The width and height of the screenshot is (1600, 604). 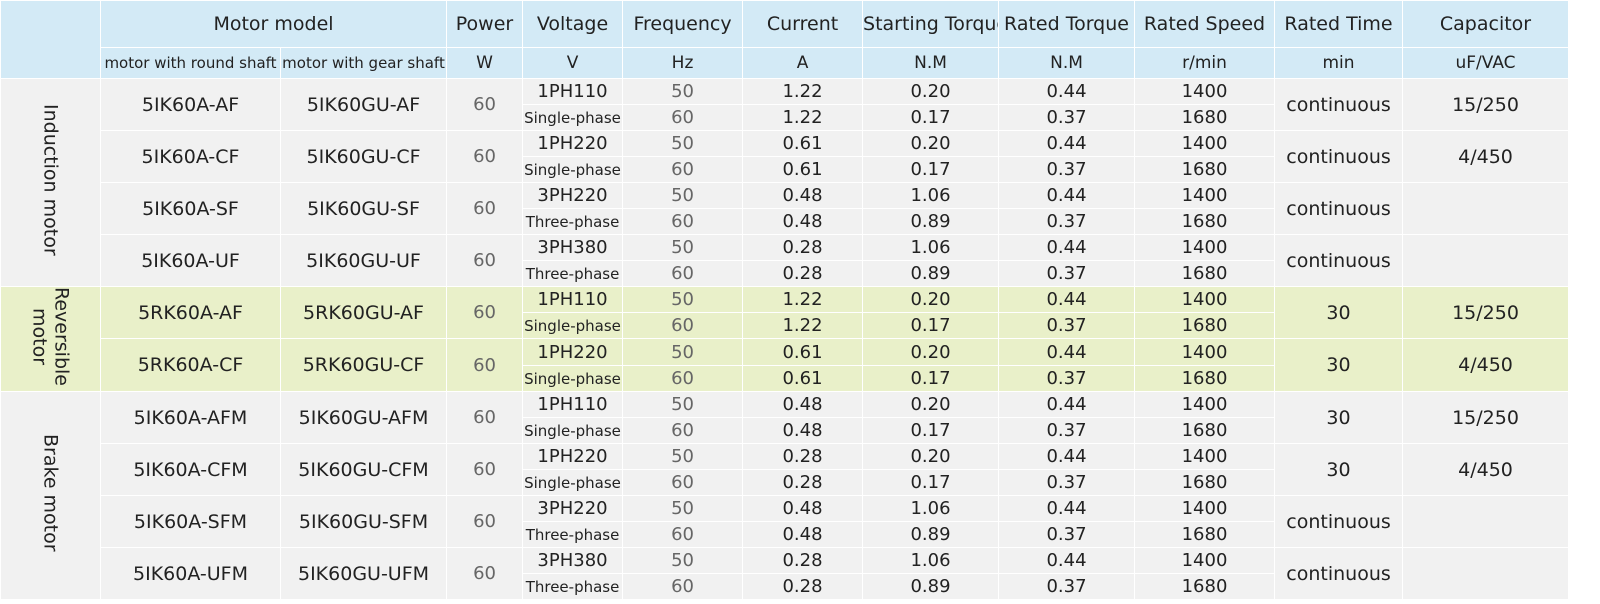 What do you see at coordinates (803, 143) in the screenshot?
I see `current-value: 0.61` at bounding box center [803, 143].